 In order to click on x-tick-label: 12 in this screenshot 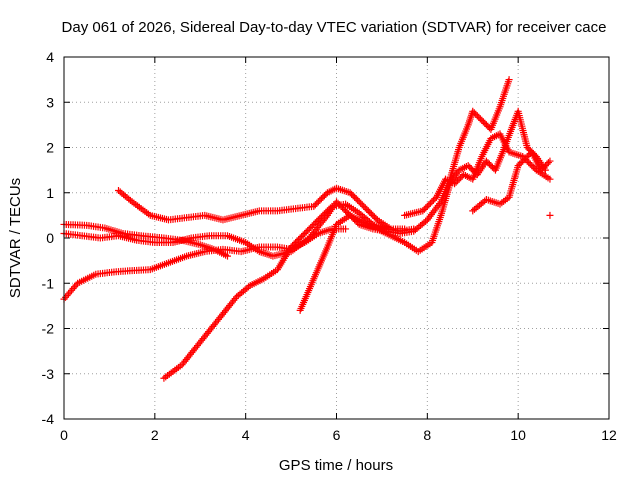, I will do `click(609, 435)`.